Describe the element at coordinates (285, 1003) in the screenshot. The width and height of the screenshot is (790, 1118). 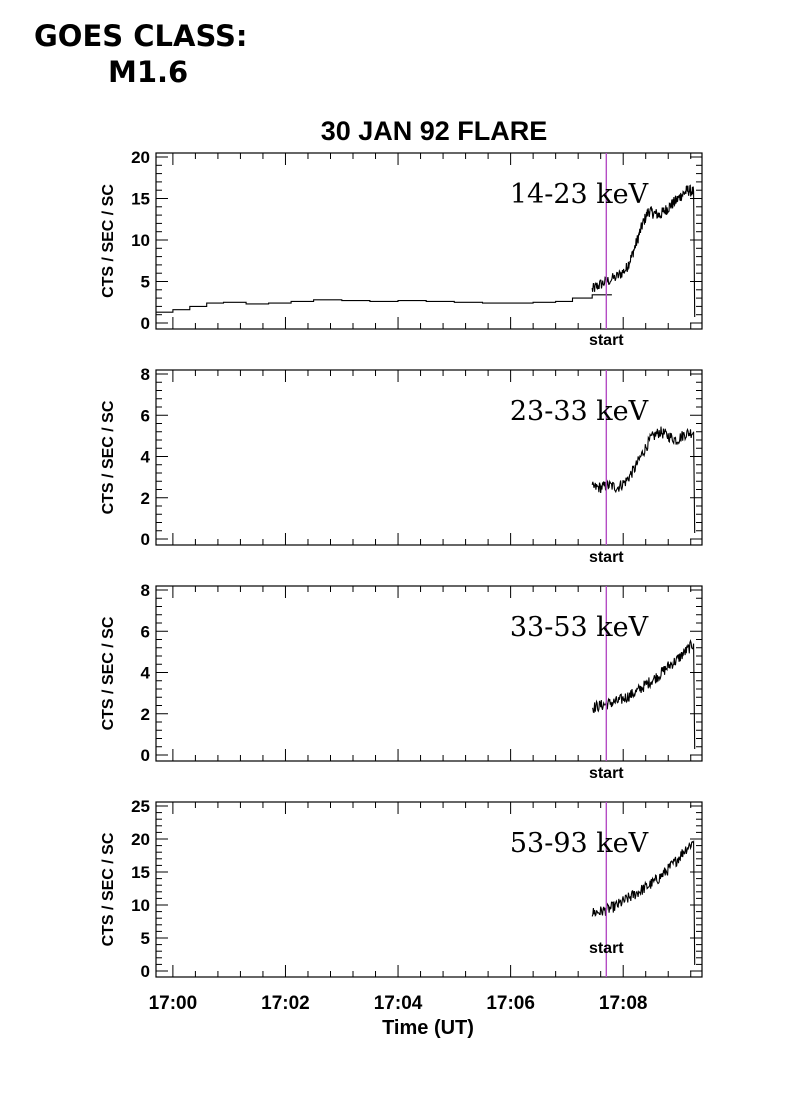
I see `x-tick-label: 17:02` at that location.